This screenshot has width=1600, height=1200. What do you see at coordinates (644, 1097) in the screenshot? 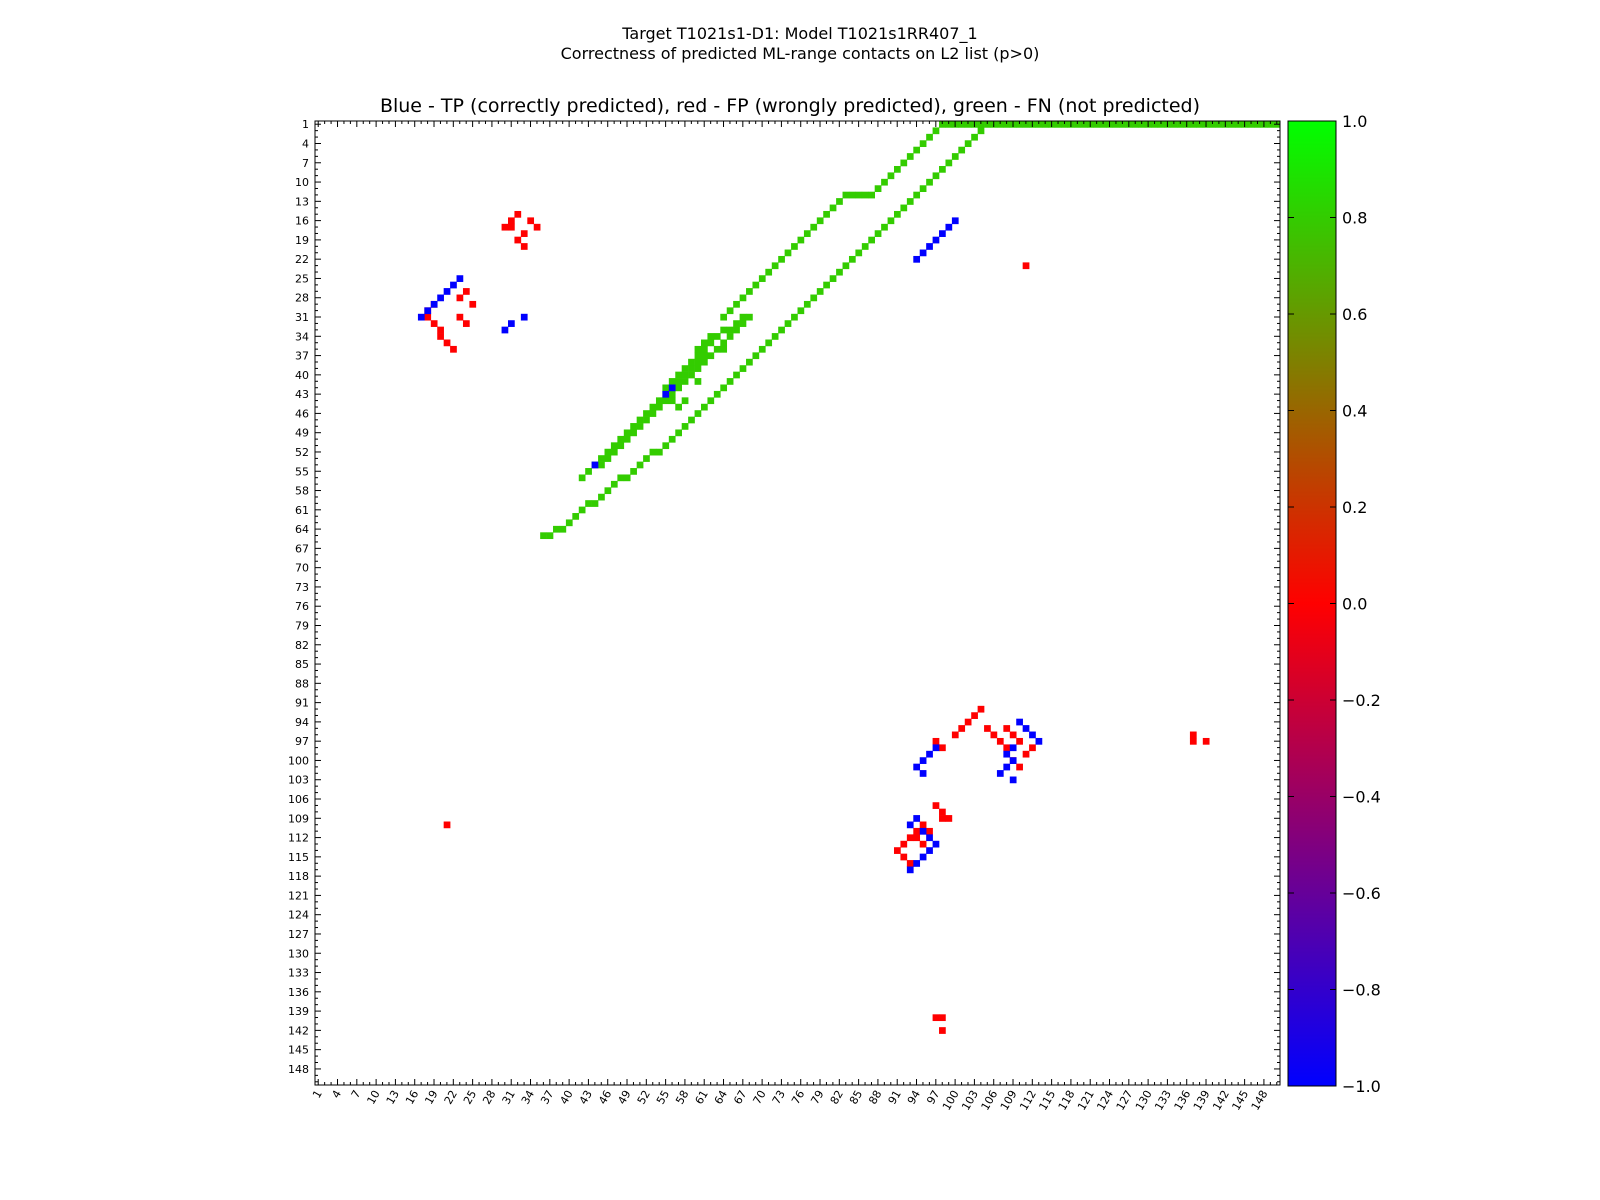
I see `x-tick-label: 52` at bounding box center [644, 1097].